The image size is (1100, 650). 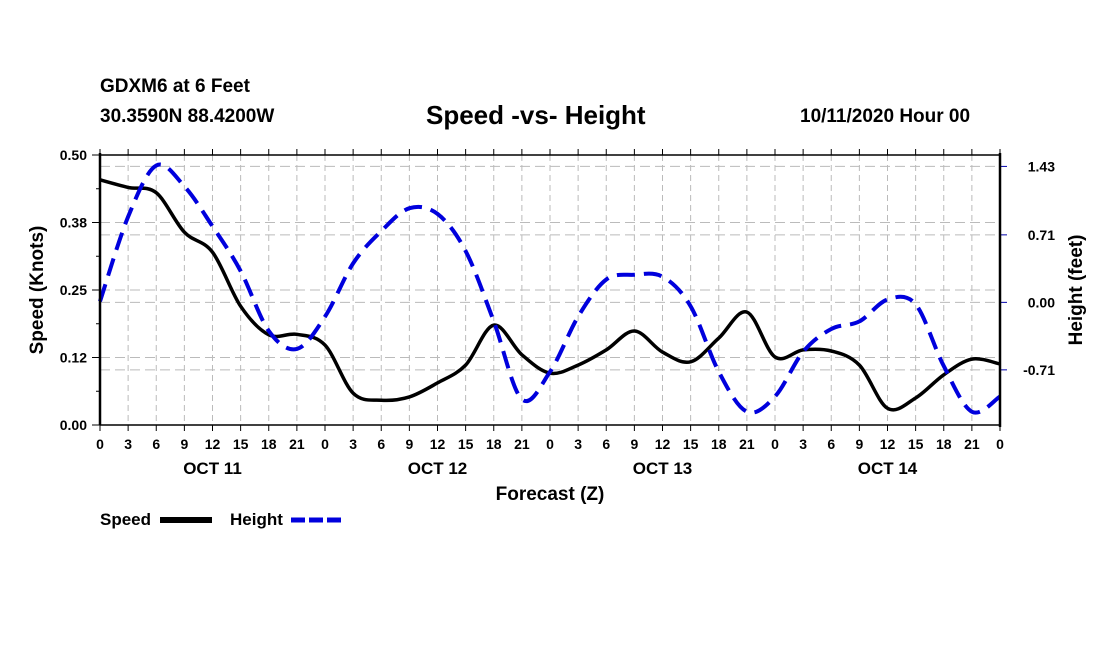 What do you see at coordinates (1076, 290) in the screenshot?
I see `y2-axis-label: Height (feet)` at bounding box center [1076, 290].